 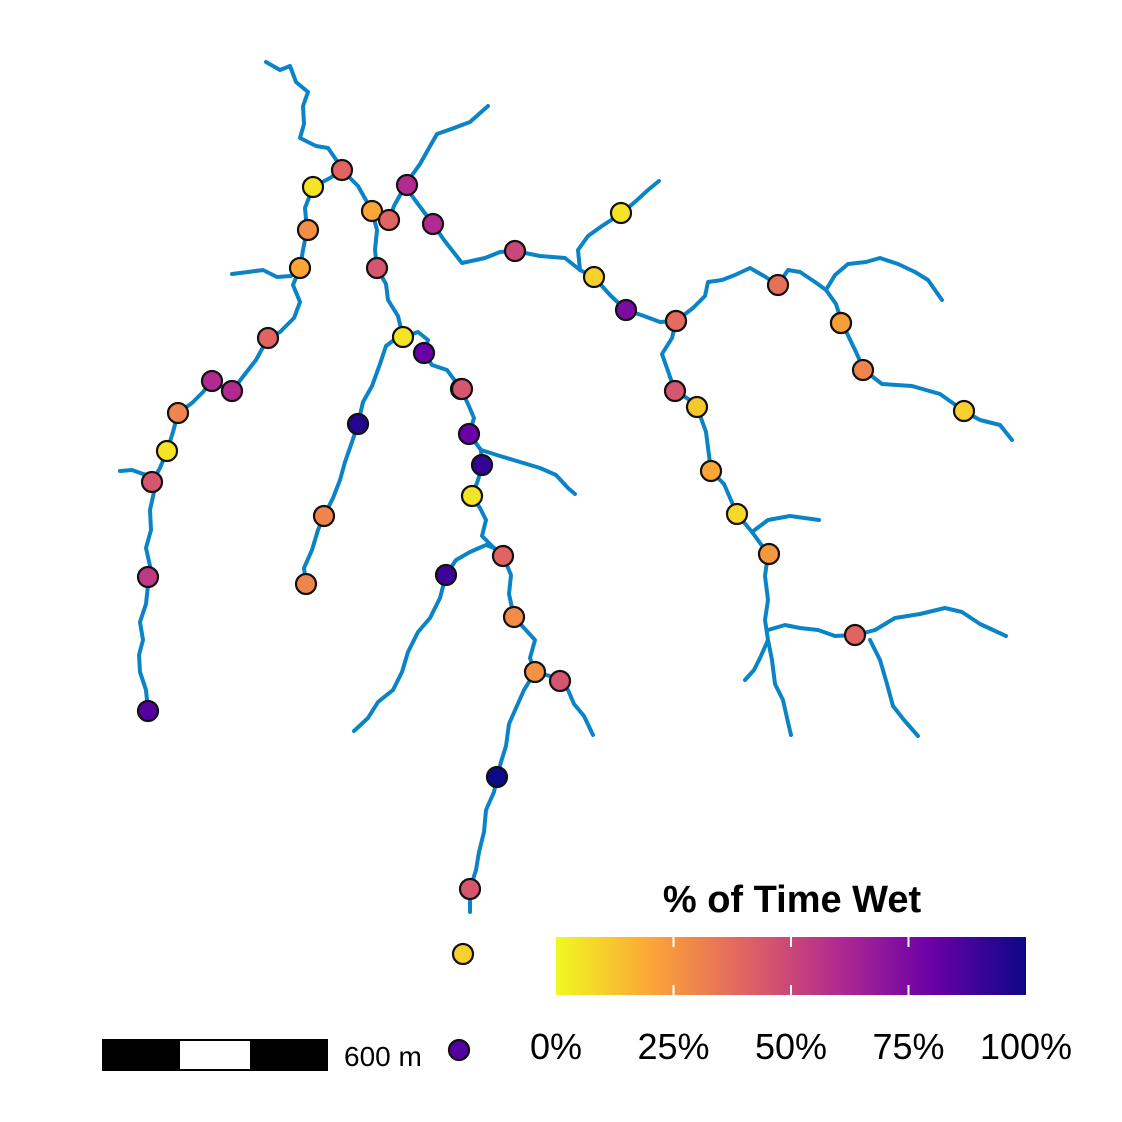 What do you see at coordinates (908, 1046) in the screenshot?
I see `legend-tick-label: 75%` at bounding box center [908, 1046].